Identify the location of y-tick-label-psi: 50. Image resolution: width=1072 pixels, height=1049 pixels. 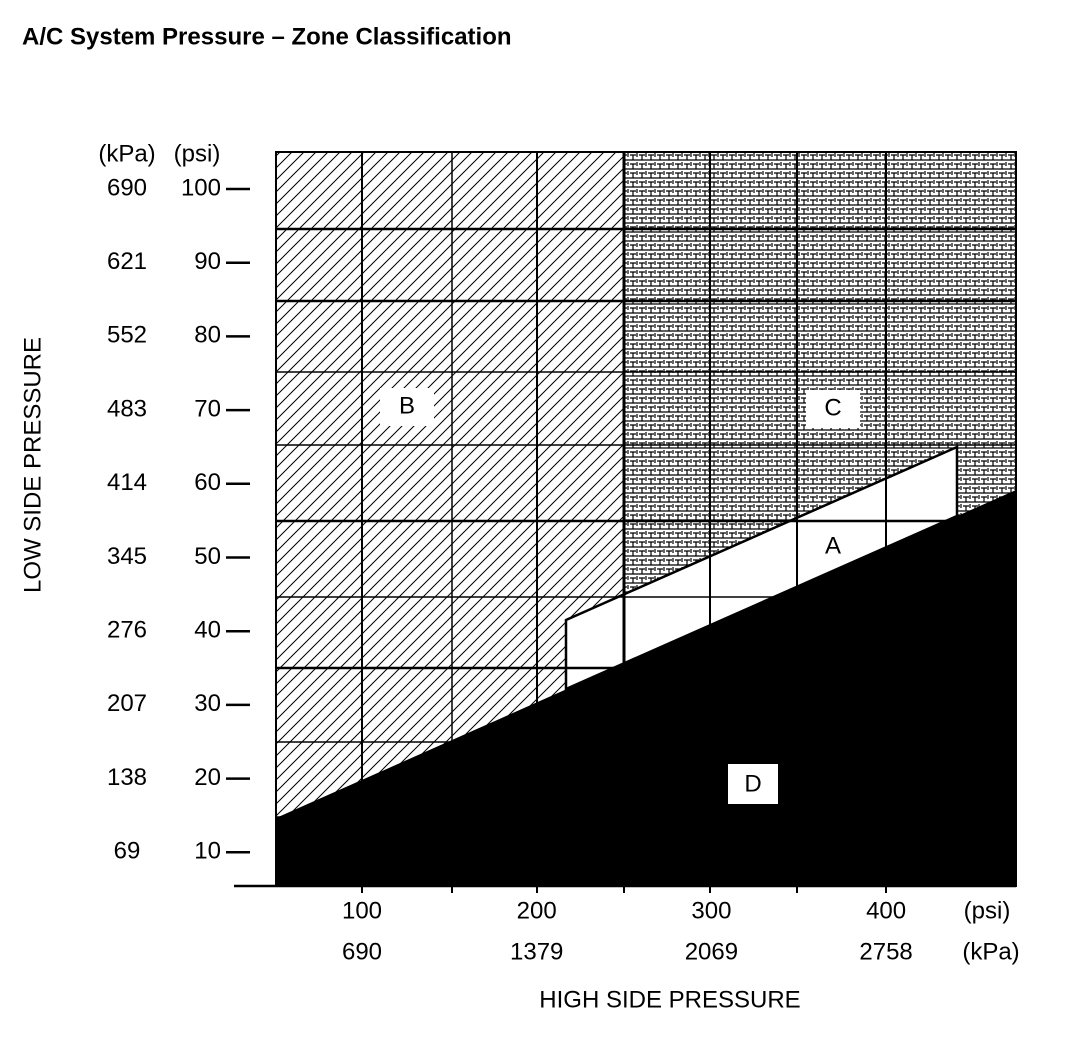
(207, 556).